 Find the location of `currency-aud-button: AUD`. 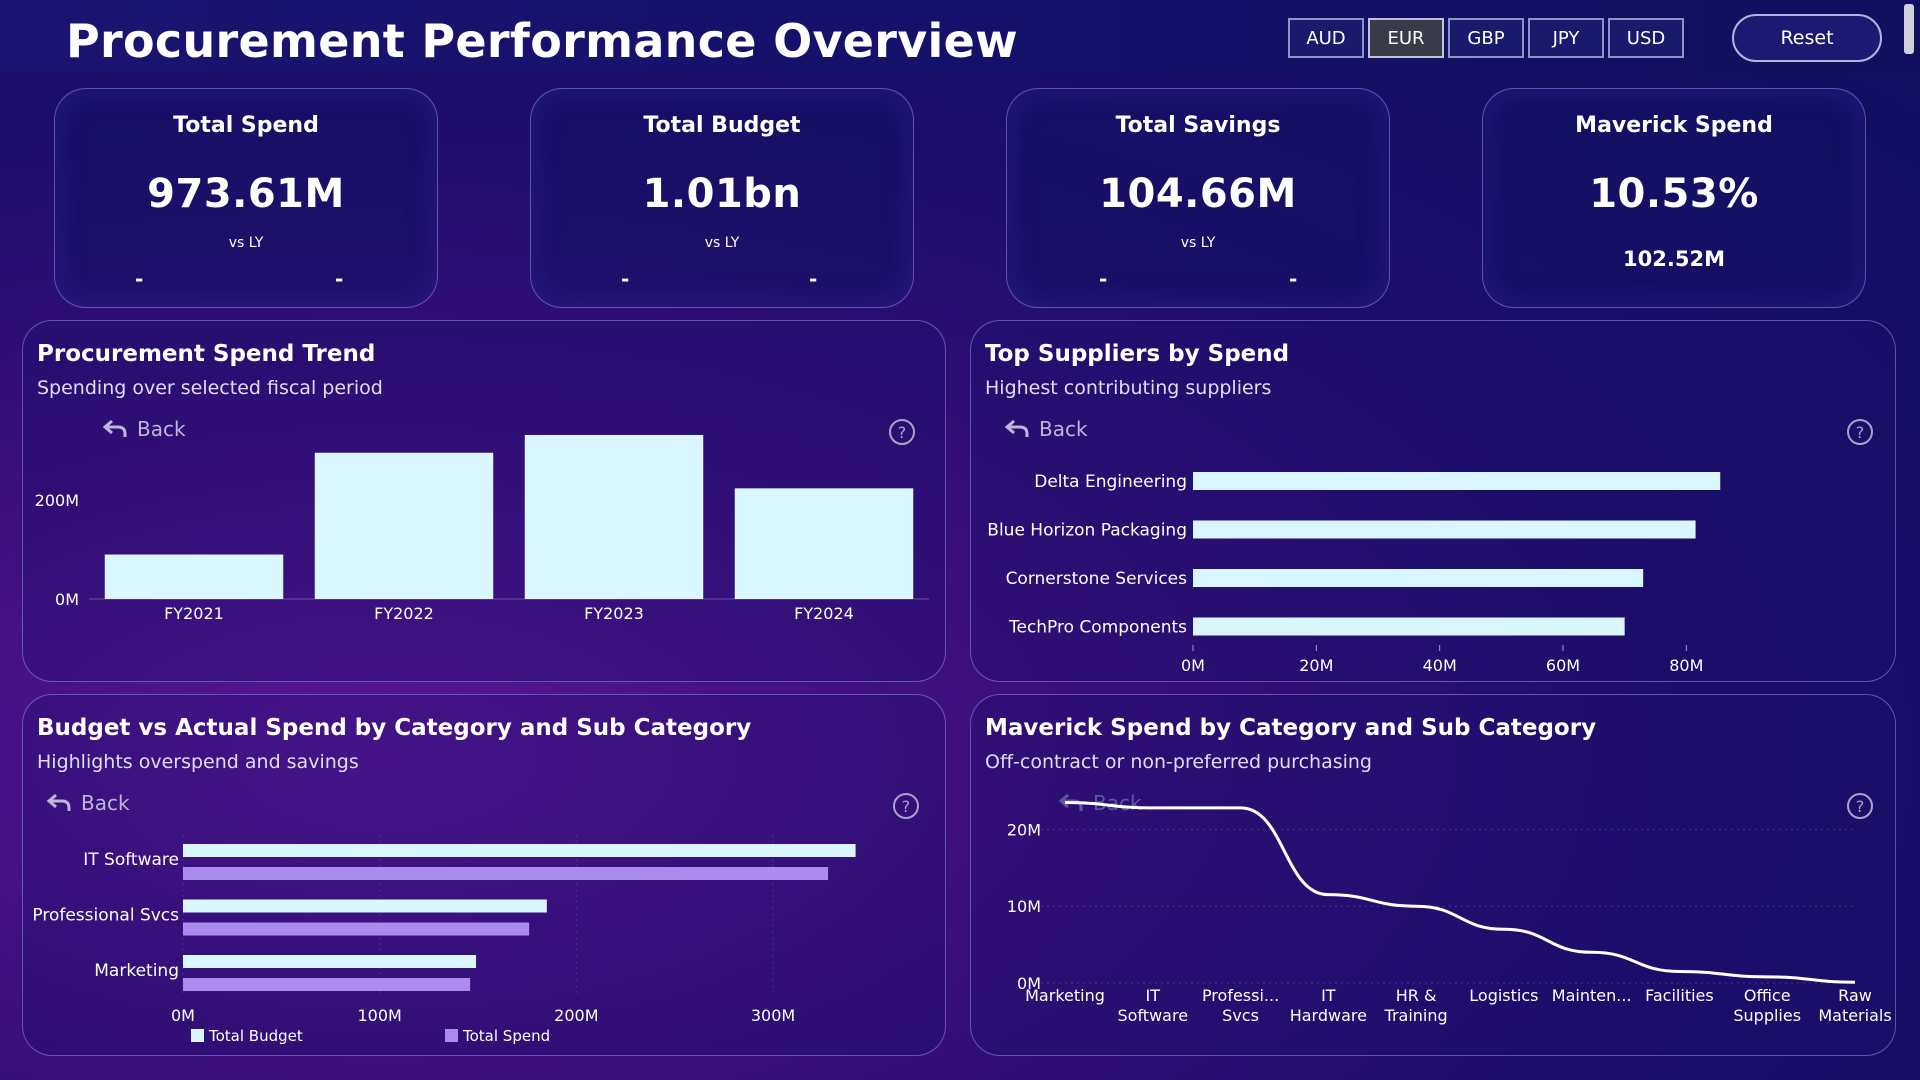

currency-aud-button: AUD is located at coordinates (1326, 38).